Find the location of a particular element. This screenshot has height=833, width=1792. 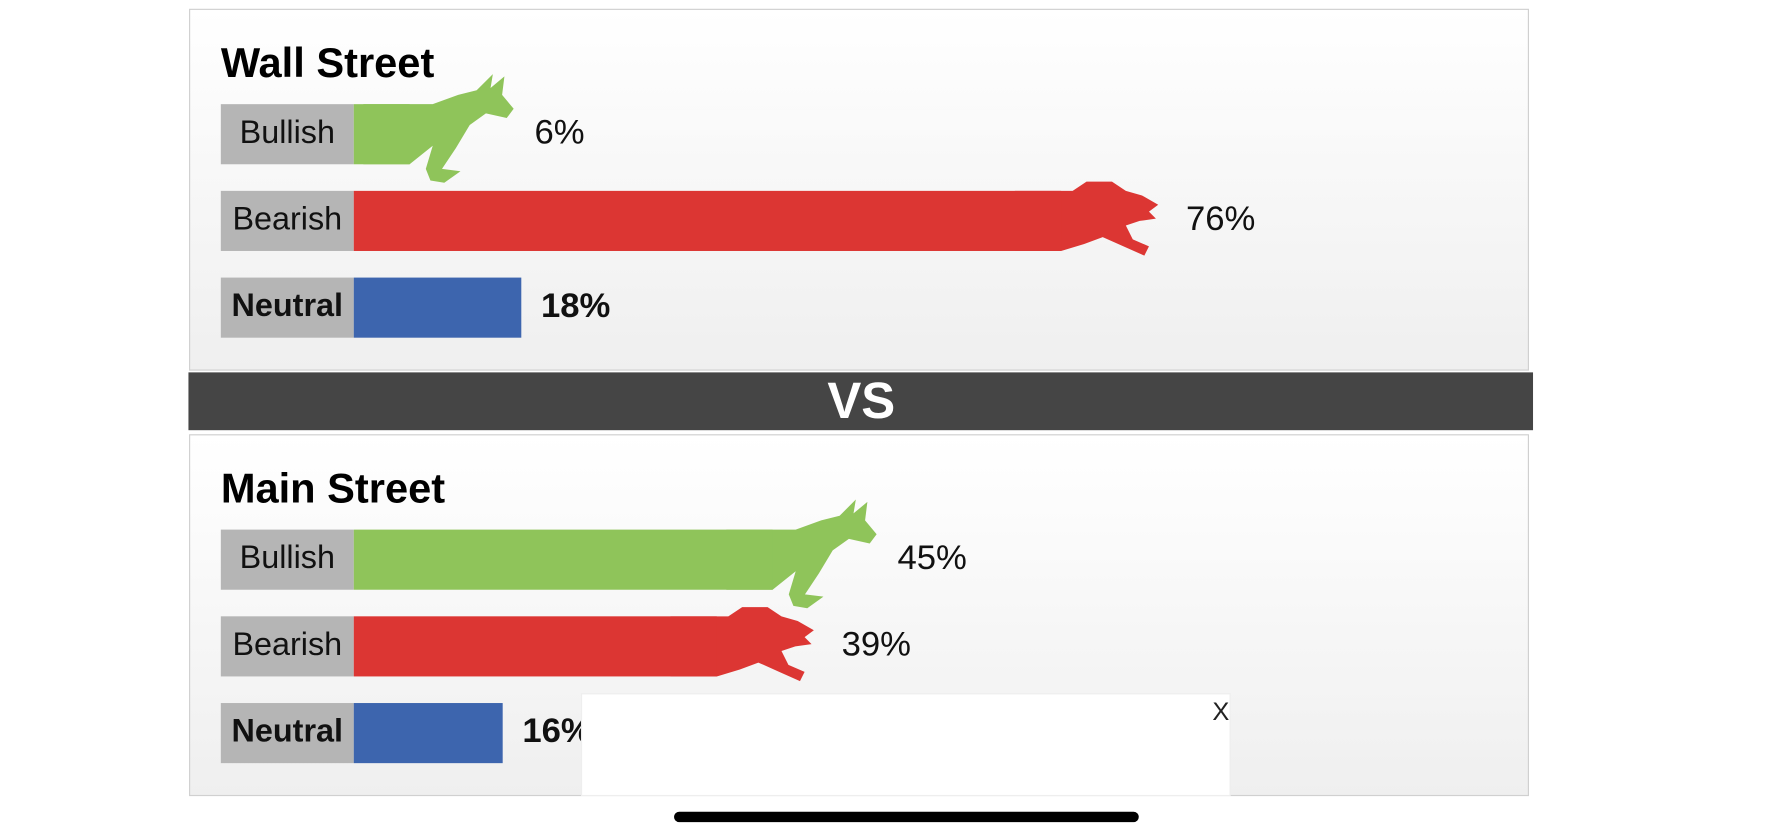

value-label: 39% is located at coordinates (876, 645).